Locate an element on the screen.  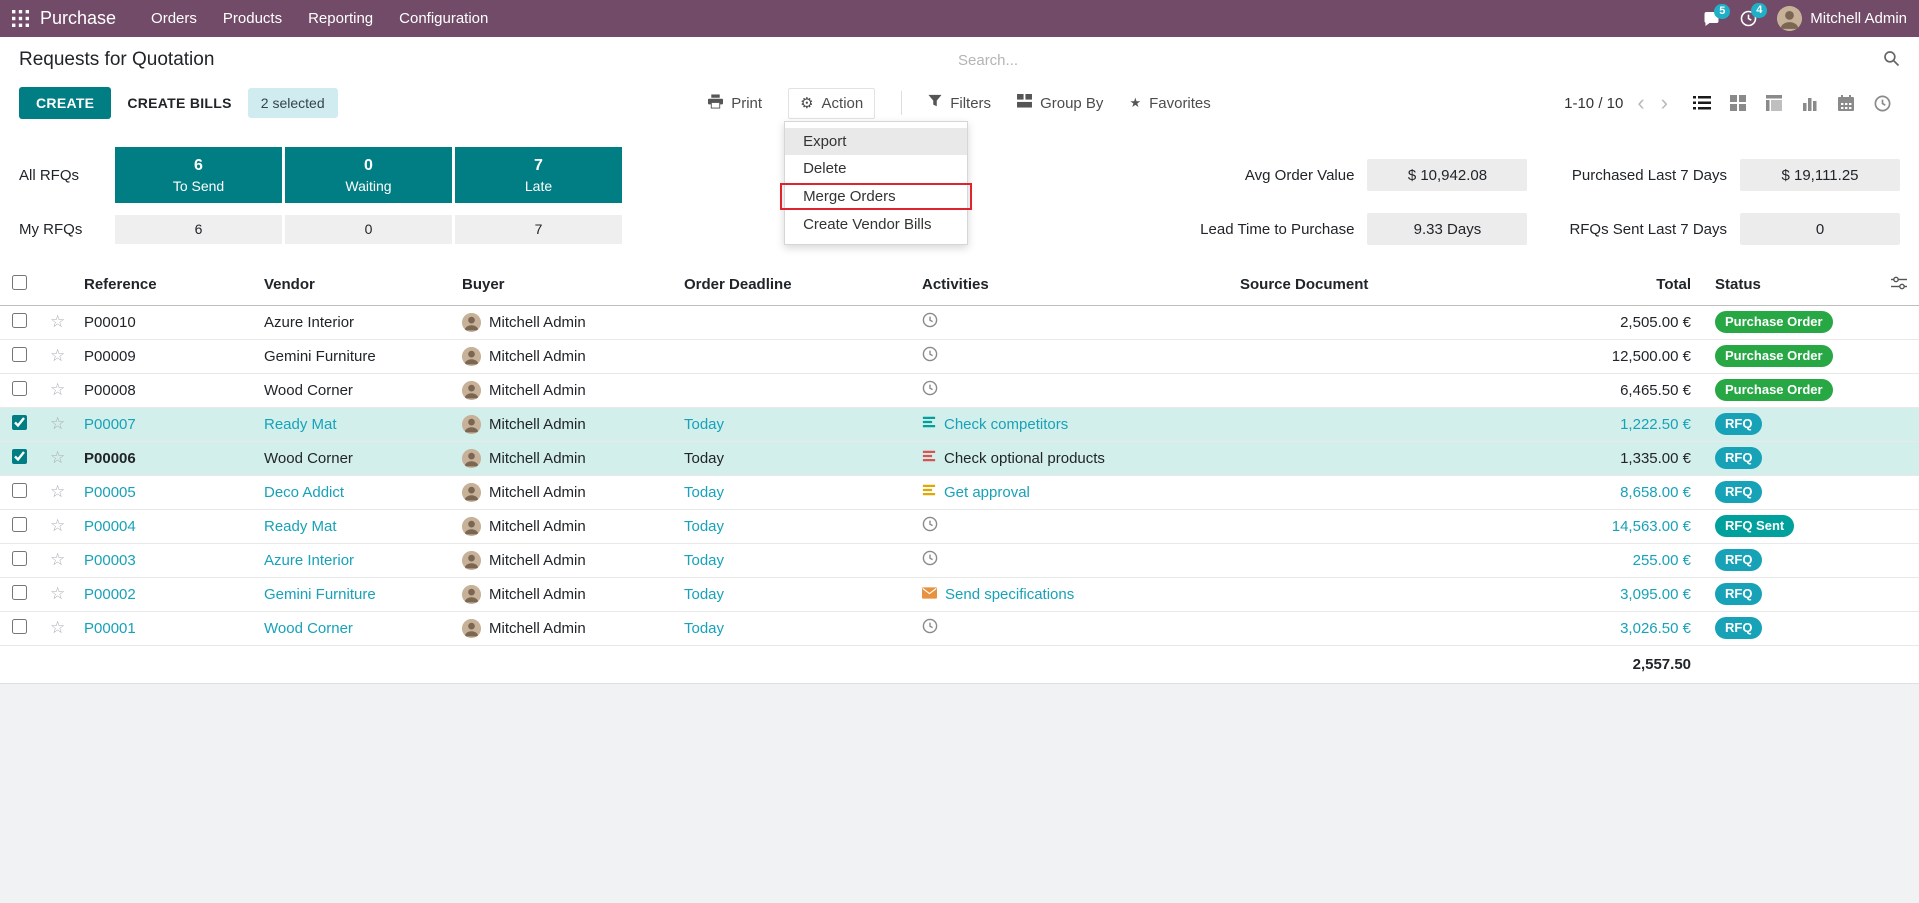
kanban-view-icon is located at coordinates (1738, 103).